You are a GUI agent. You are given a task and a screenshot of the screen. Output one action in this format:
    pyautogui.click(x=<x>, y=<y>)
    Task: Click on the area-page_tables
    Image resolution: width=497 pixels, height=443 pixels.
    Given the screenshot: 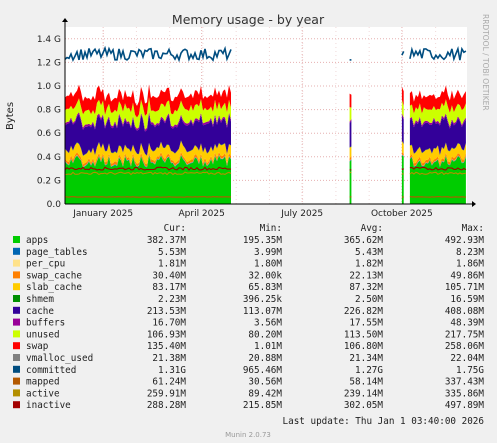 What is the action you would take?
    pyautogui.click(x=437, y=161)
    